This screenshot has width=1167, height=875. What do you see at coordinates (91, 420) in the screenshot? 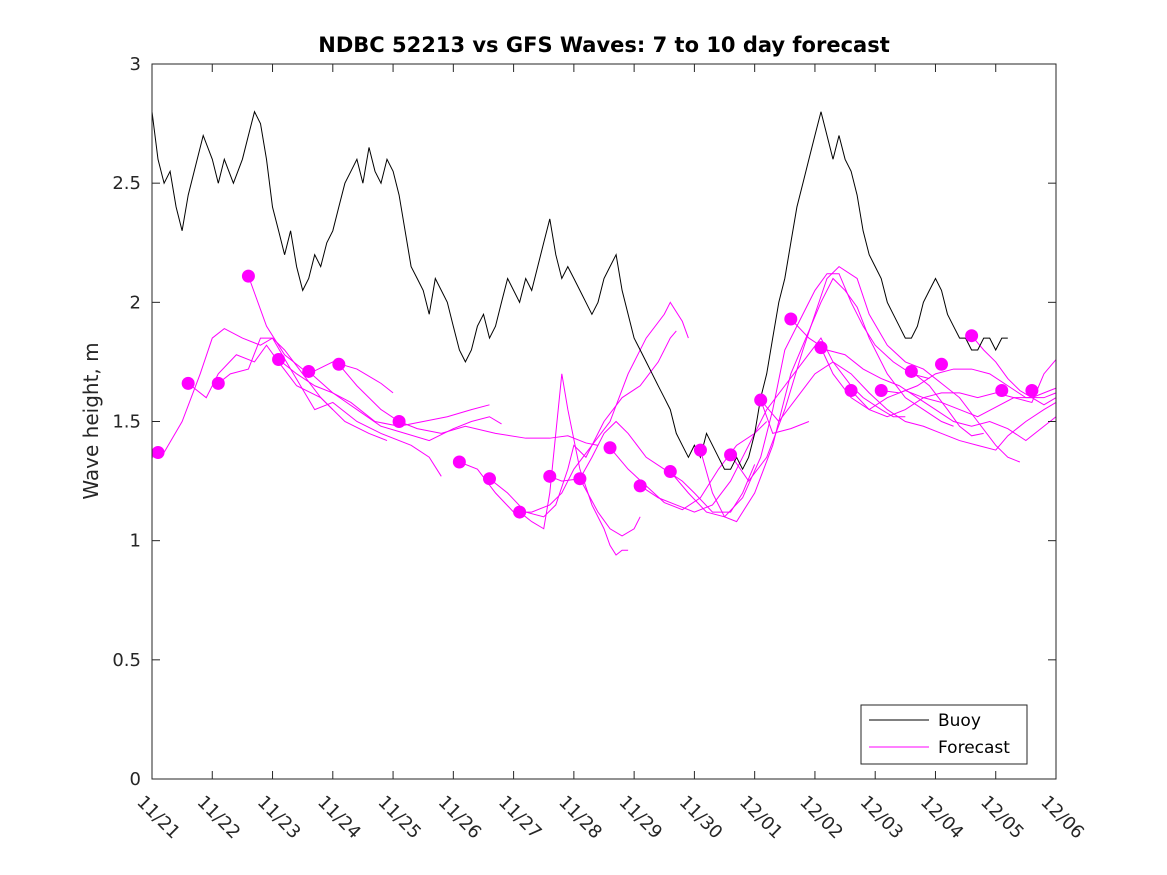
I see `y-axis-label: Wave height, m` at bounding box center [91, 420].